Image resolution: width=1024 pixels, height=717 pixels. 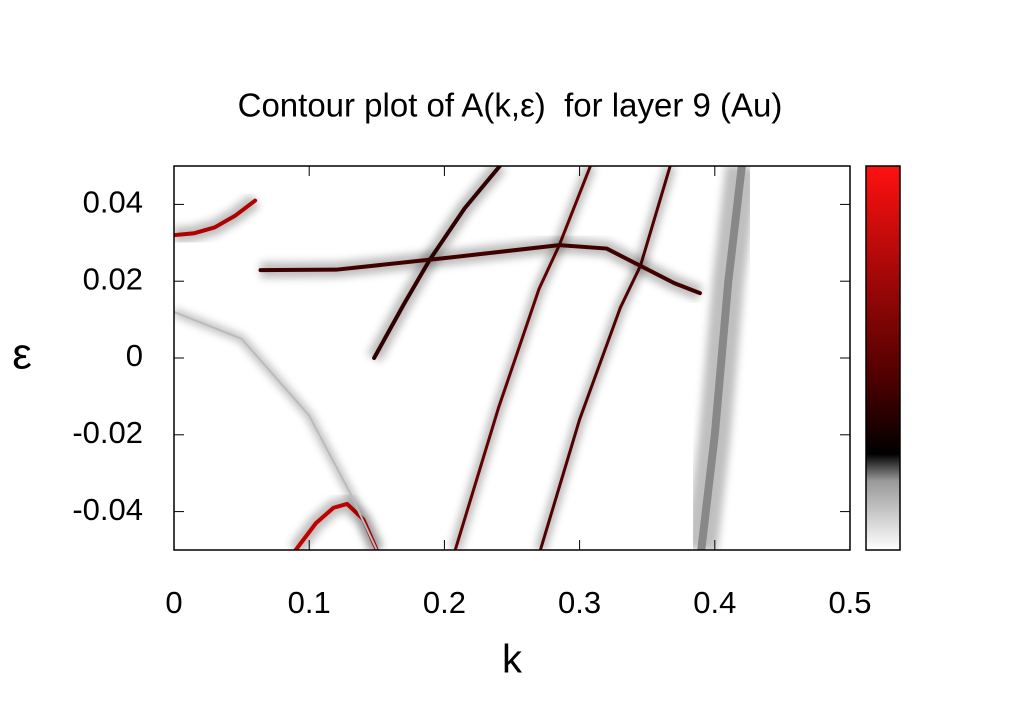 What do you see at coordinates (883, 358) in the screenshot?
I see `colorbar` at bounding box center [883, 358].